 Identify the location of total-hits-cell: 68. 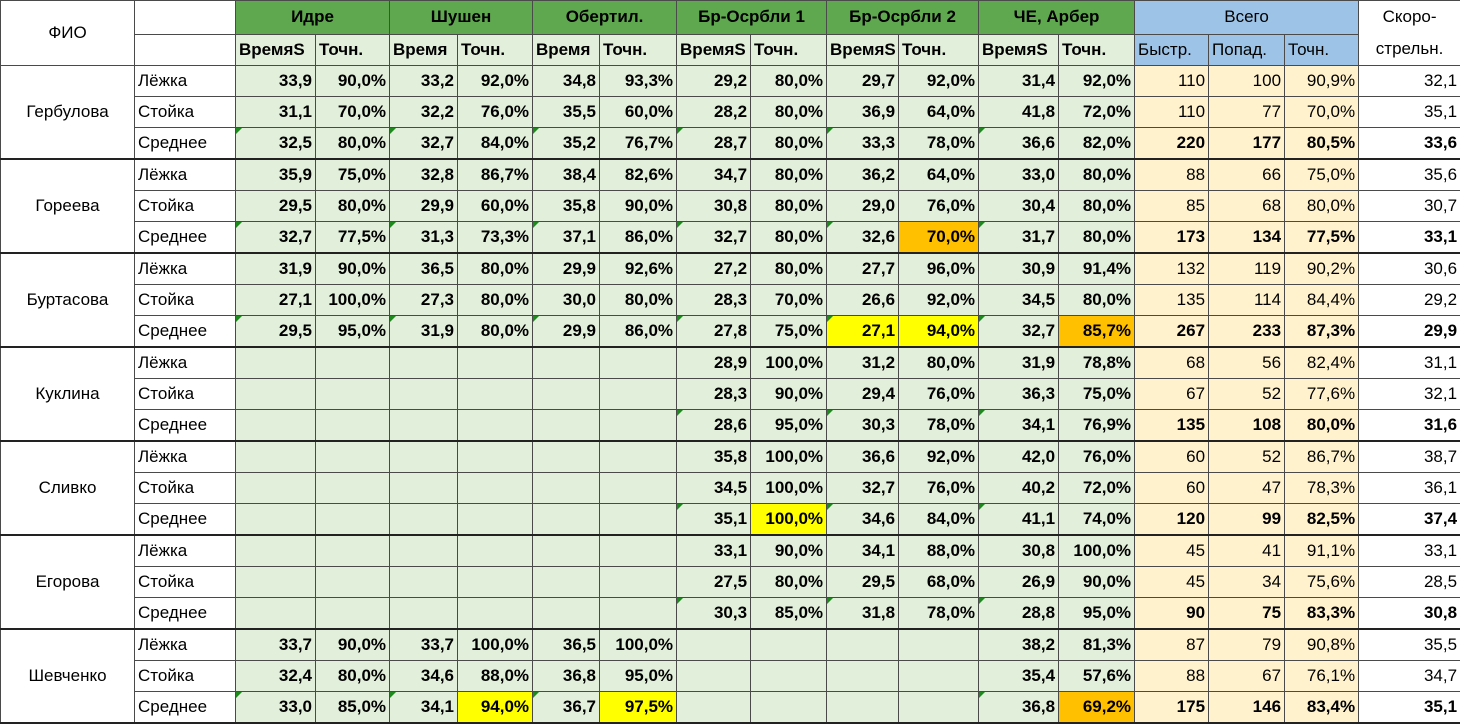
(1247, 206).